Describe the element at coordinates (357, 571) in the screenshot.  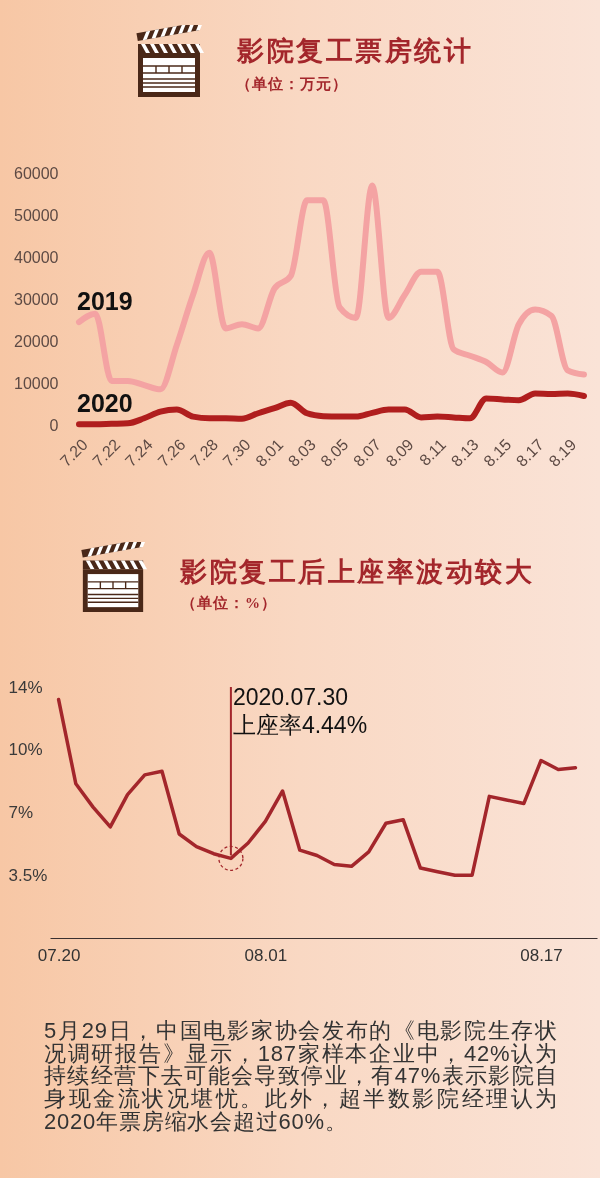
I see `chart-title: 影院复工后上座率波动较大` at that location.